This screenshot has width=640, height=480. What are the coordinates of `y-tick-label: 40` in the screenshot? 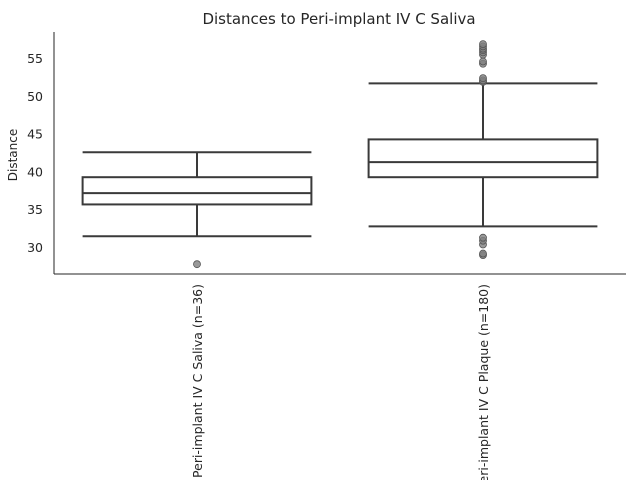 It's located at (35, 171).